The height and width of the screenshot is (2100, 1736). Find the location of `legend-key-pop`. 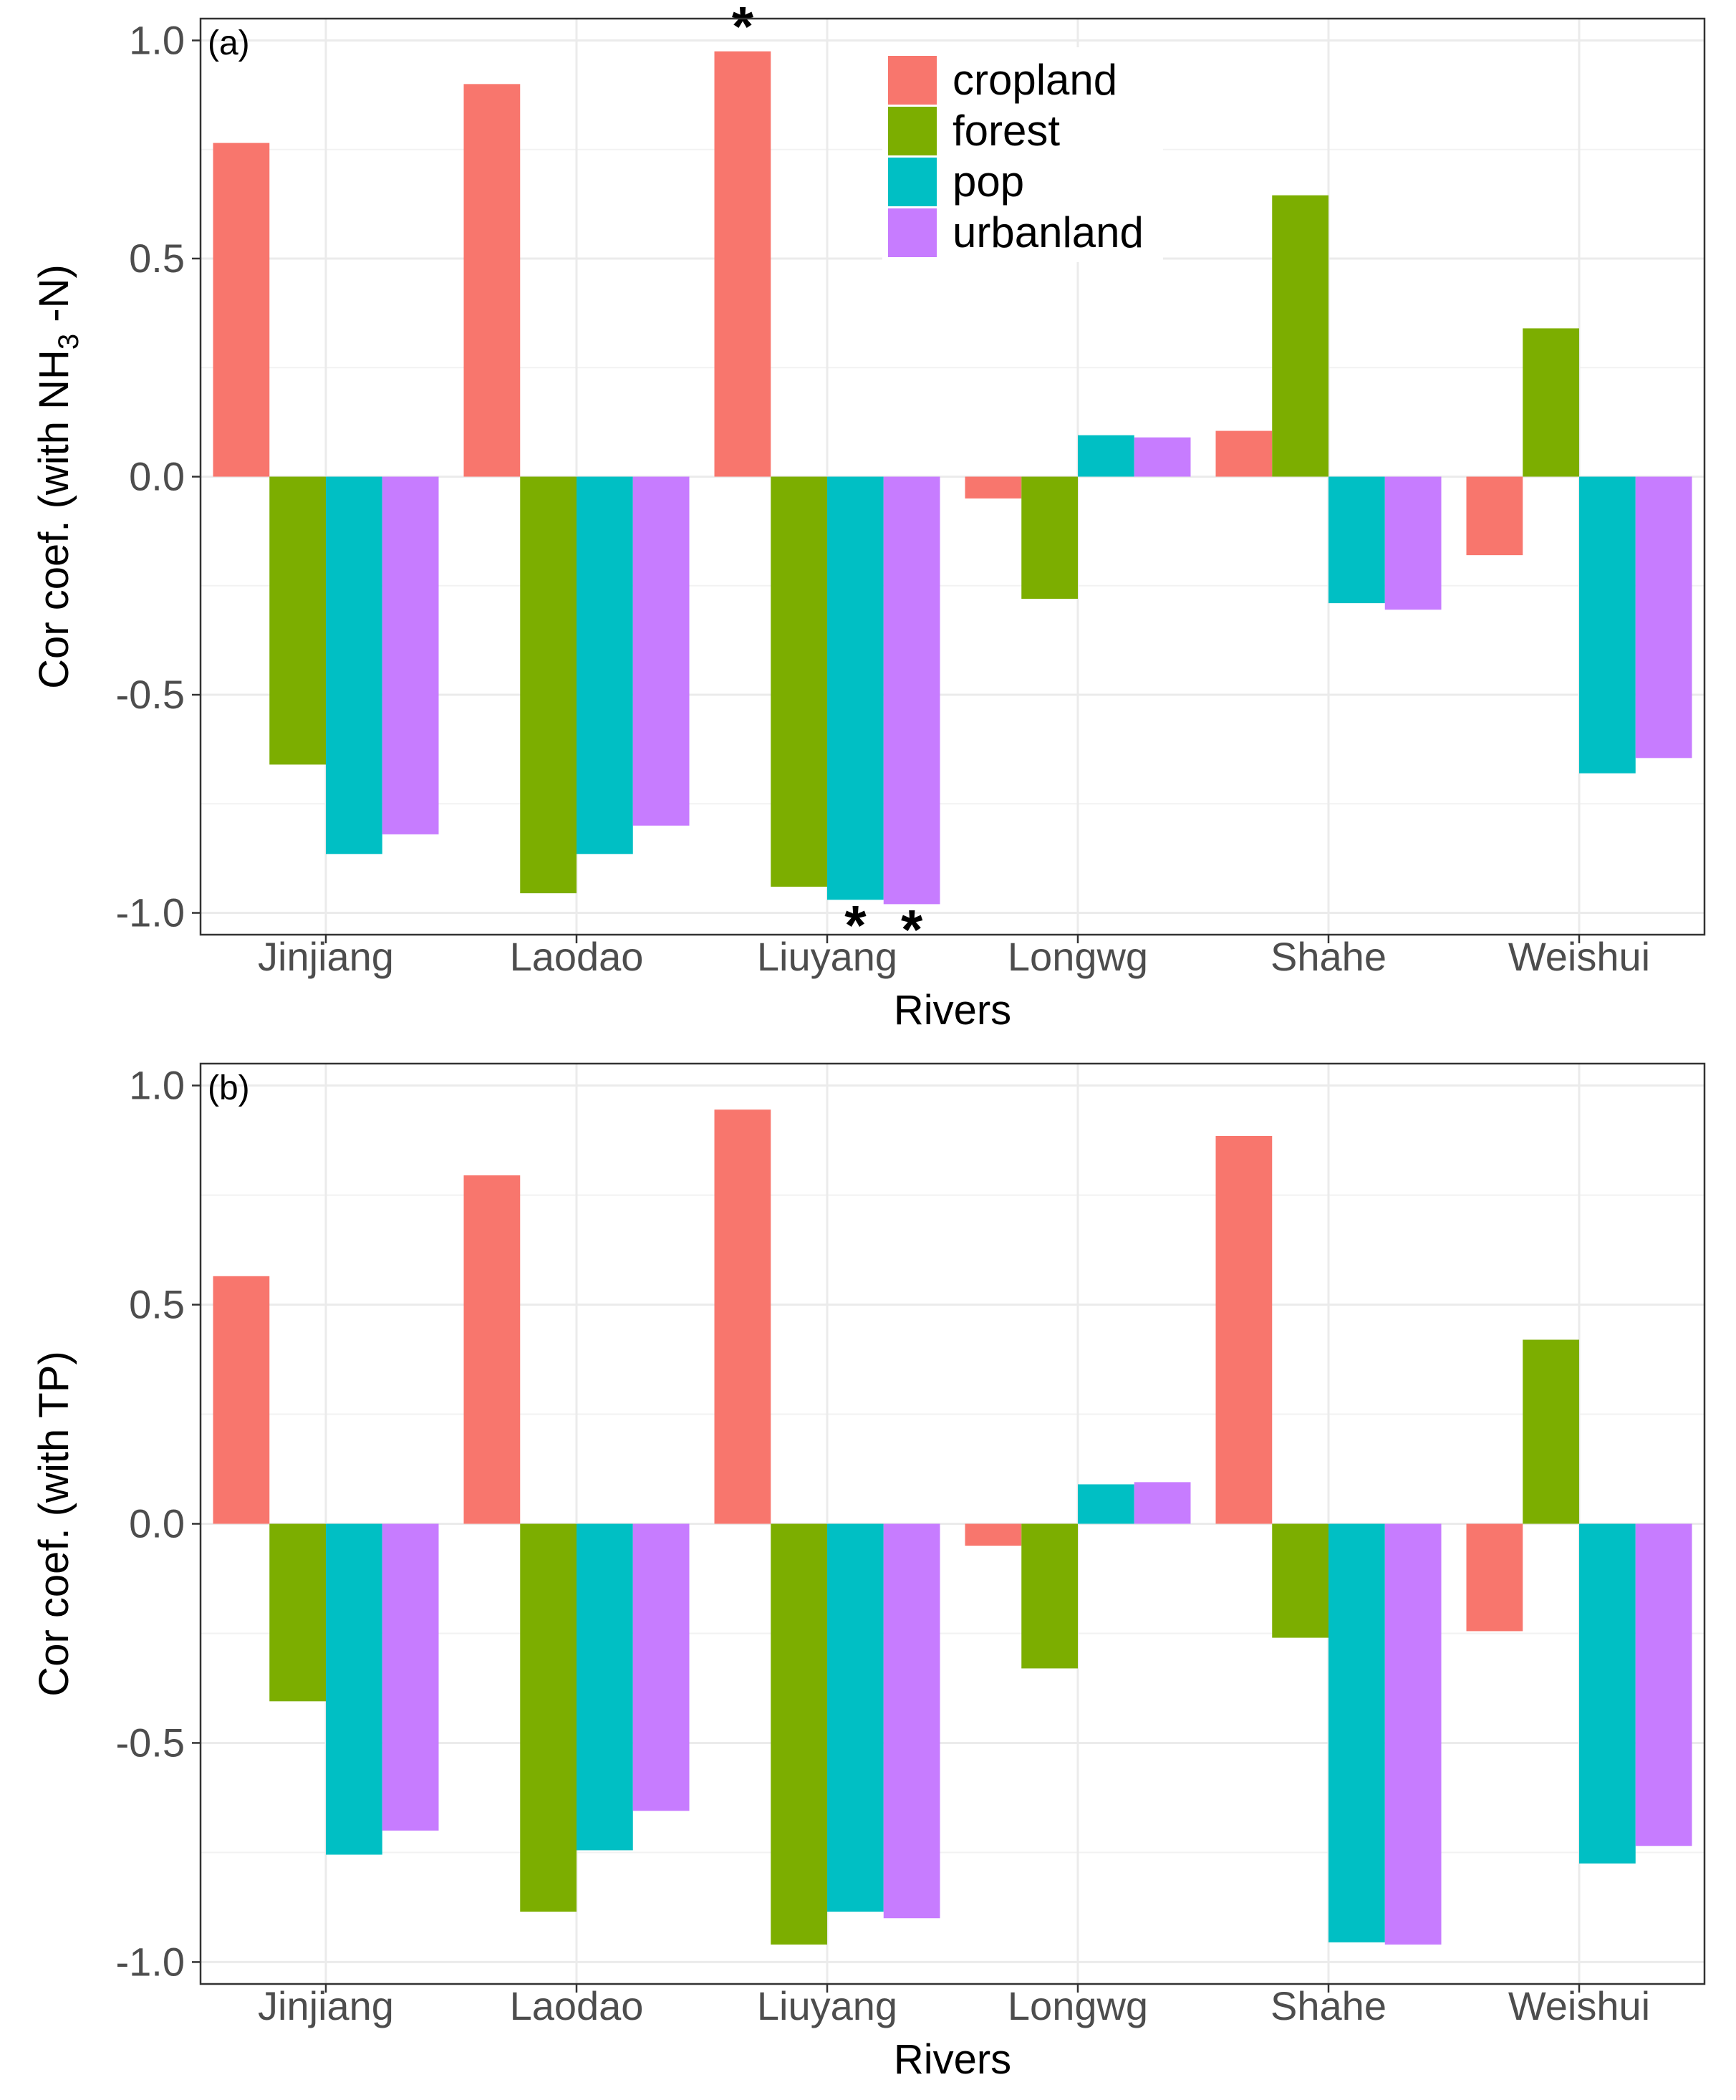

legend-key-pop is located at coordinates (912, 182).